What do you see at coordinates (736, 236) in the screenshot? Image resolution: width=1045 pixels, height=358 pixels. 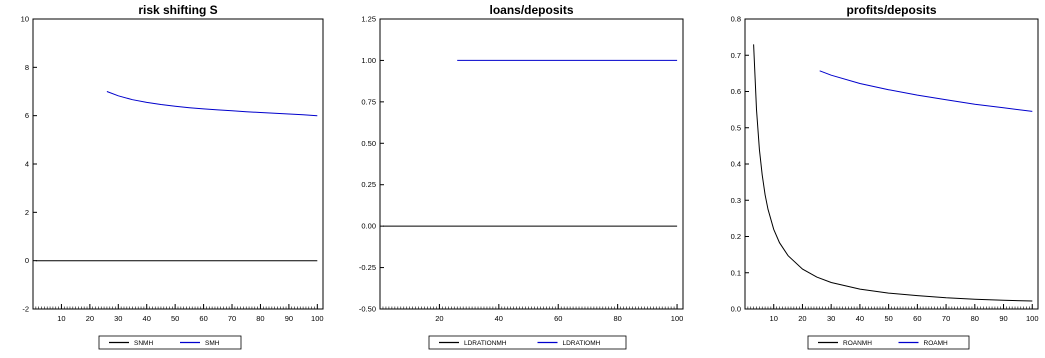 I see `y-tick-label: 0.2` at bounding box center [736, 236].